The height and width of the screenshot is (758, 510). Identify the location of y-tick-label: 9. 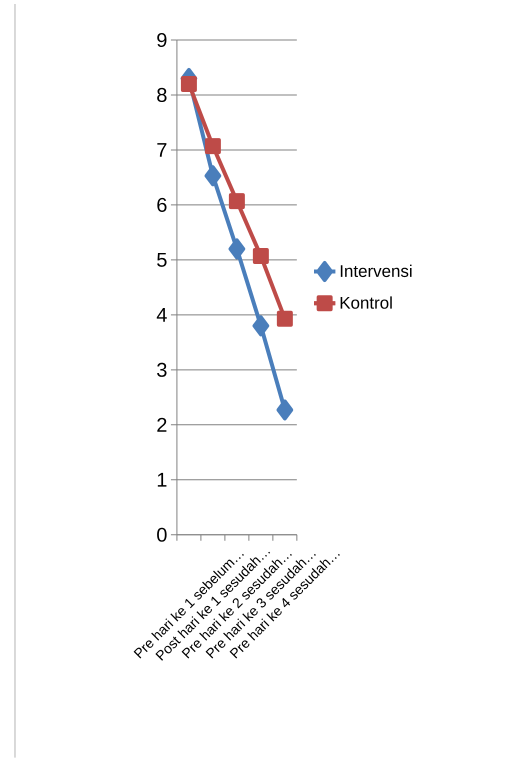
(162, 40).